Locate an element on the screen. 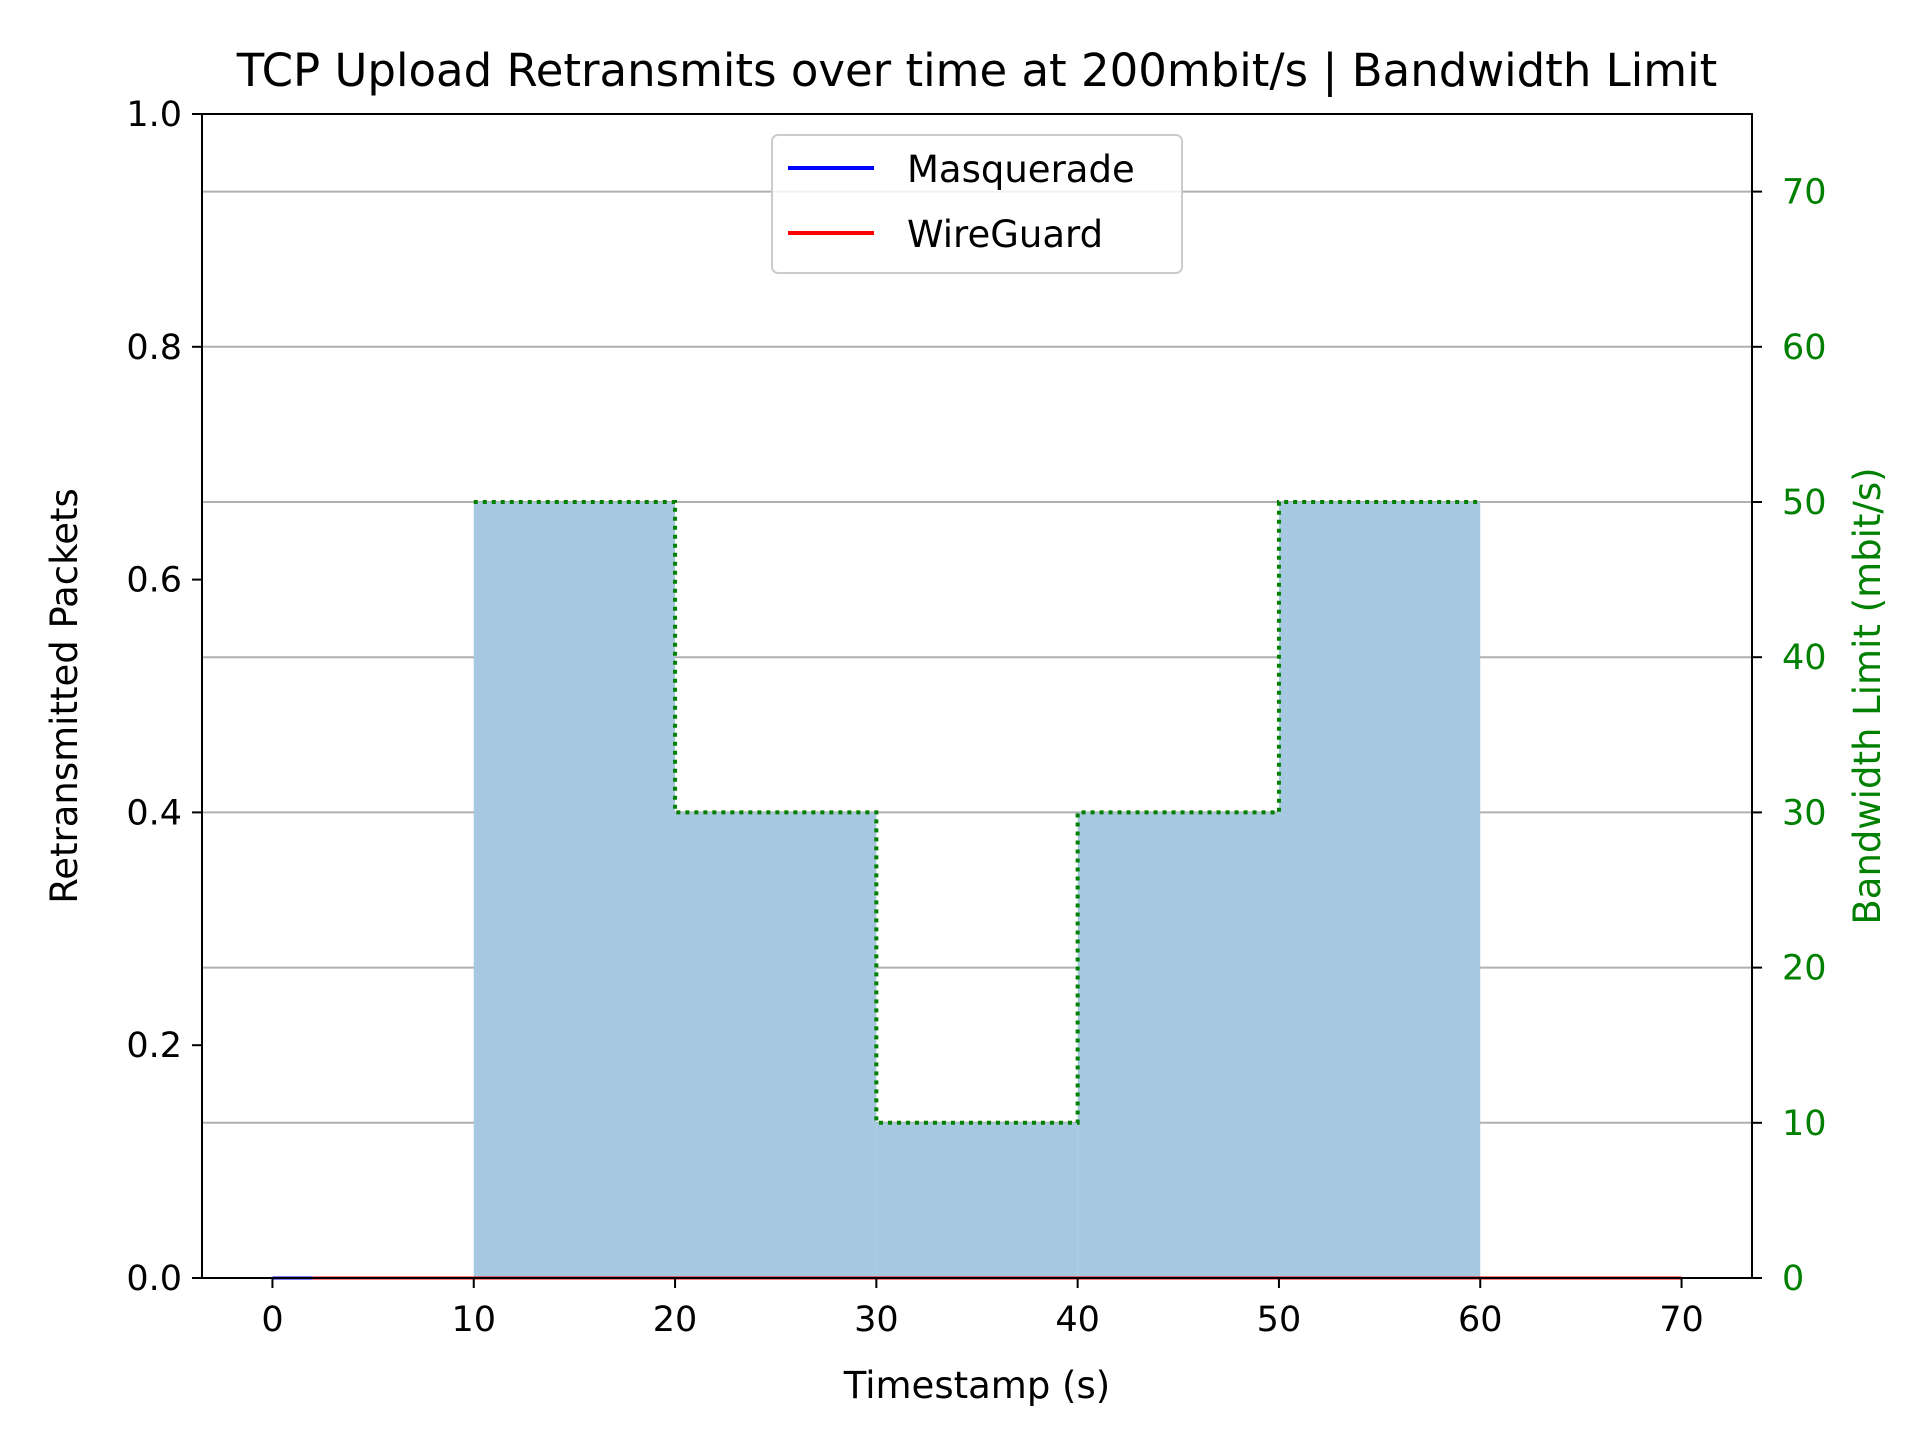 The width and height of the screenshot is (1920, 1440). x-tick-label: 70 is located at coordinates (1681, 1320).